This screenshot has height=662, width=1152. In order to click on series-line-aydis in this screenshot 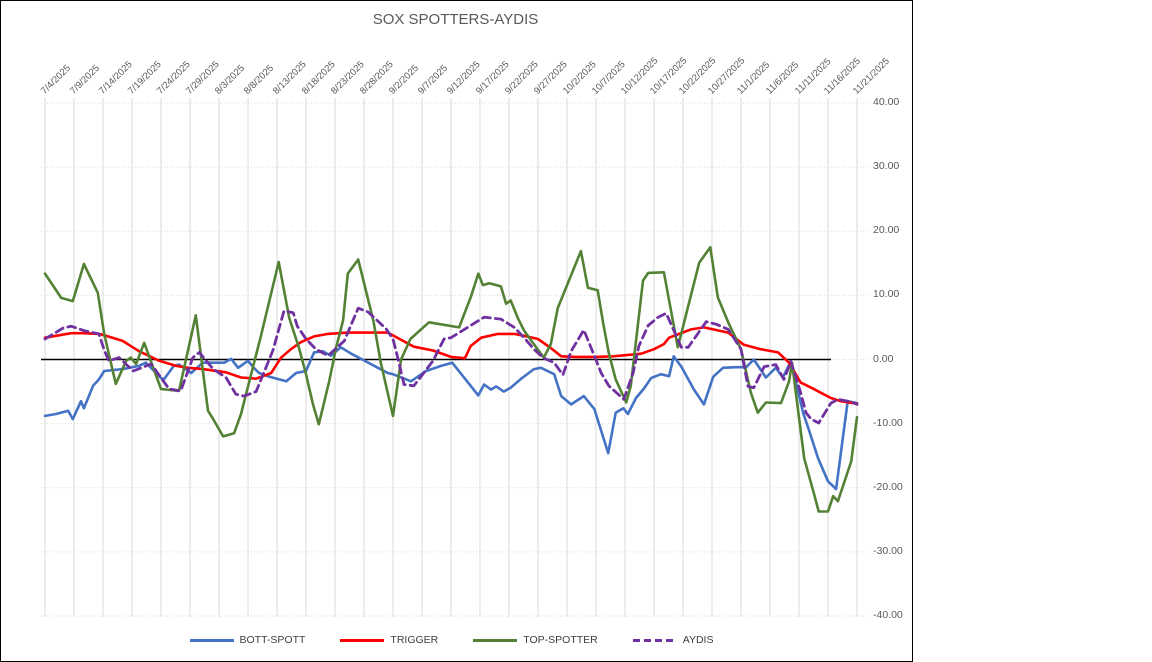, I will do `click(451, 365)`.